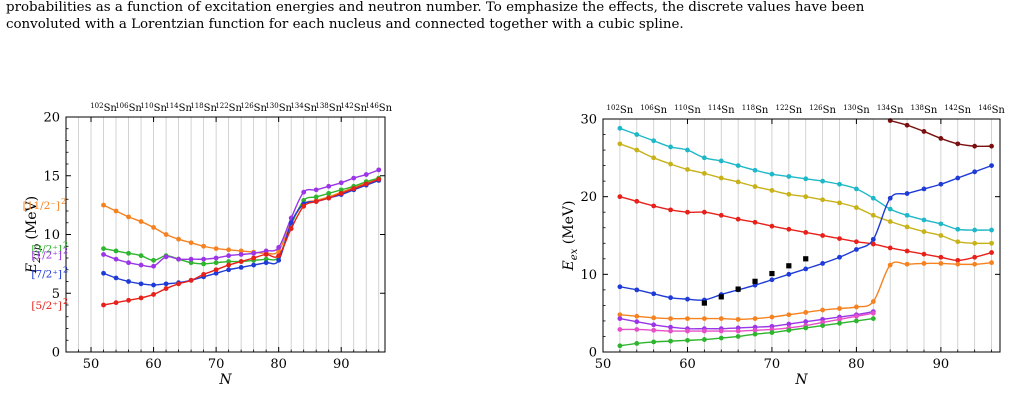 The image size is (1028, 400). What do you see at coordinates (991, 110) in the screenshot?
I see `isotope-label: 146Sn` at bounding box center [991, 110].